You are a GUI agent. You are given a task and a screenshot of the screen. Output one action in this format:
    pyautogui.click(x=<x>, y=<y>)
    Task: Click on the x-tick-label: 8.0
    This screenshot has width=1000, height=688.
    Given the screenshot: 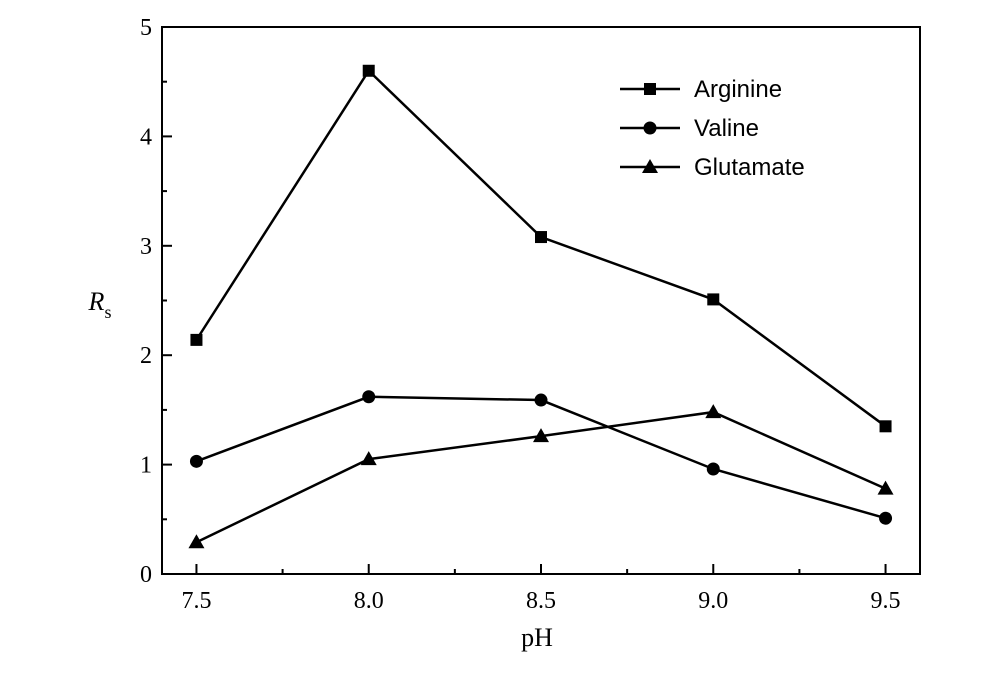 What is the action you would take?
    pyautogui.click(x=369, y=601)
    